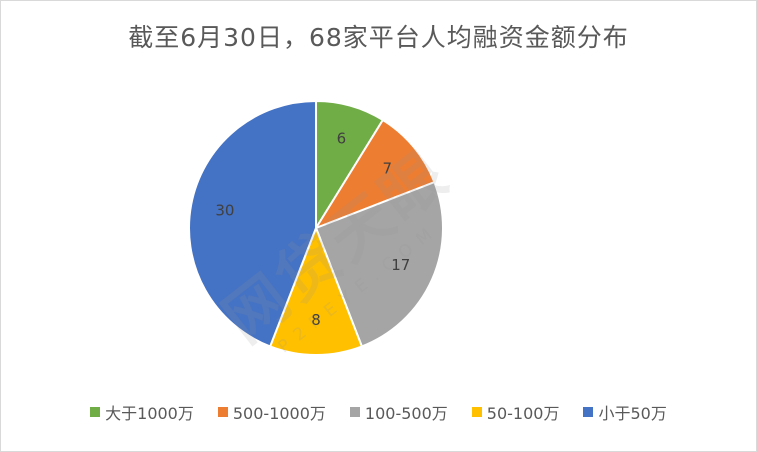 The image size is (757, 452). What do you see at coordinates (400, 265) in the screenshot?
I see `data-label: 17` at bounding box center [400, 265].